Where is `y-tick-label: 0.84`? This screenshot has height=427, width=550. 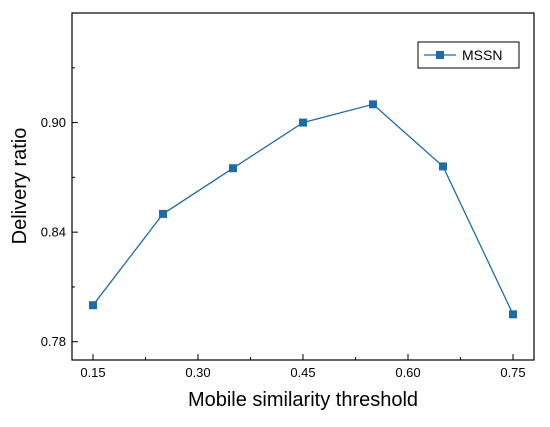 y-tick-label: 0.84 is located at coordinates (53, 232).